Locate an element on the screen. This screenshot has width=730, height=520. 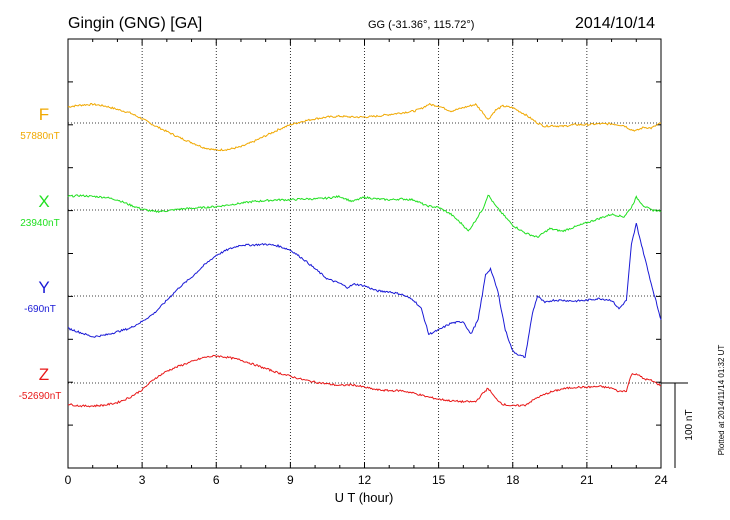
x-tick-labels: 0 3 6 9 12 15 18 21 24 is located at coordinates (366, 480).